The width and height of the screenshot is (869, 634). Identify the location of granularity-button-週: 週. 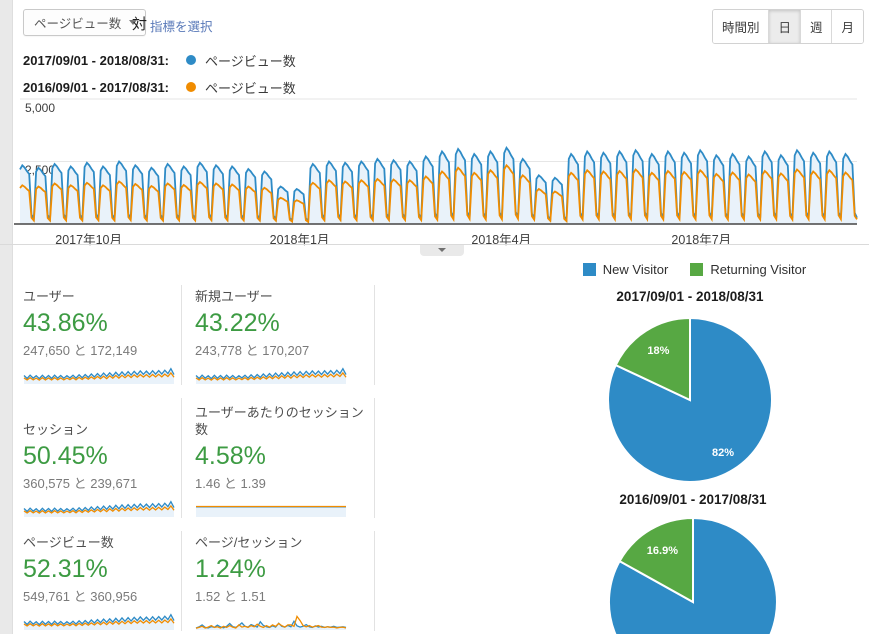
(815, 26).